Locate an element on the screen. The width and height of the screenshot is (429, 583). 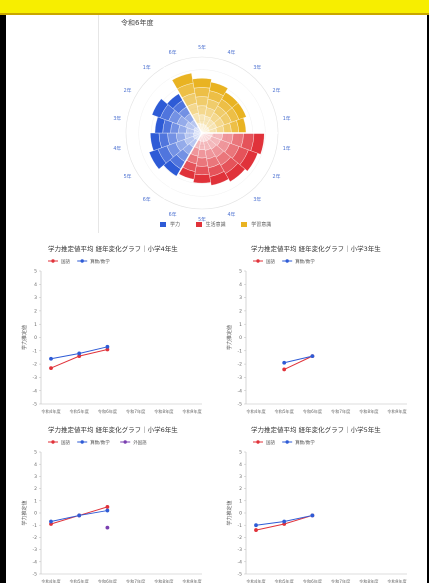
legend-label: 学習意識 is located at coordinates (261, 225).